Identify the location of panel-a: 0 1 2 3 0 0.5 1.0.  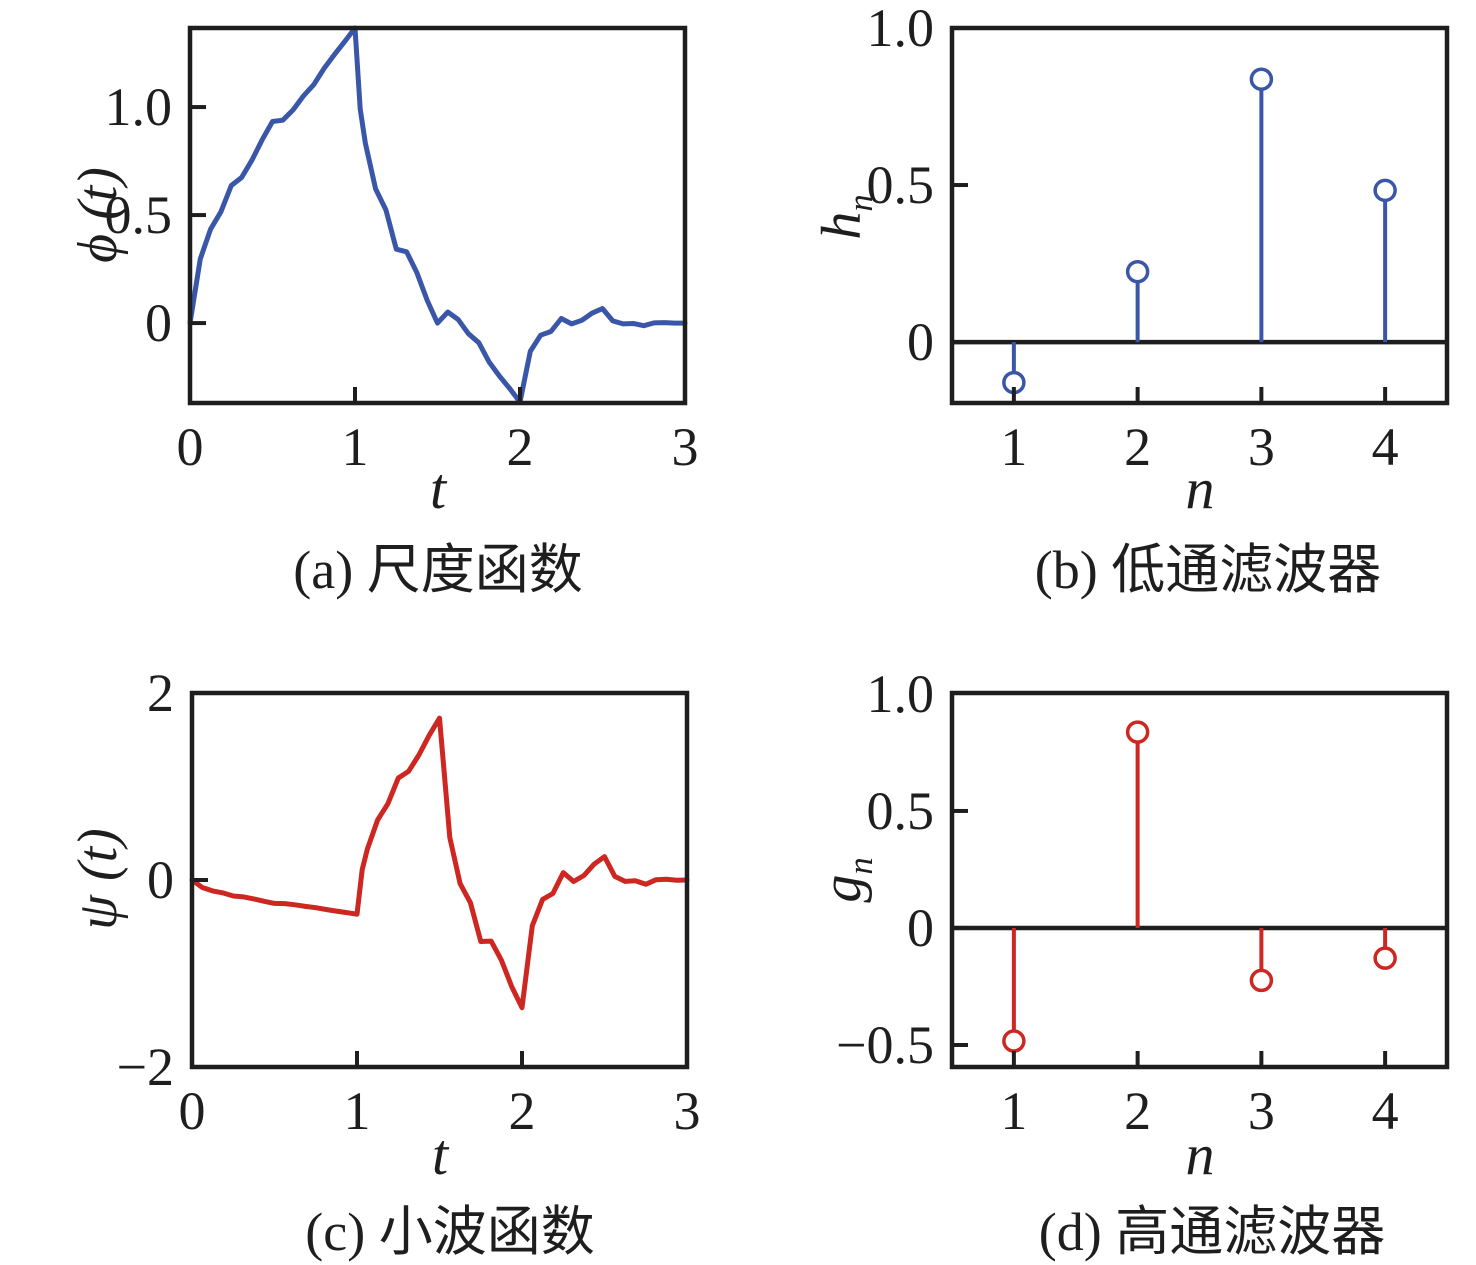
(402, 251).